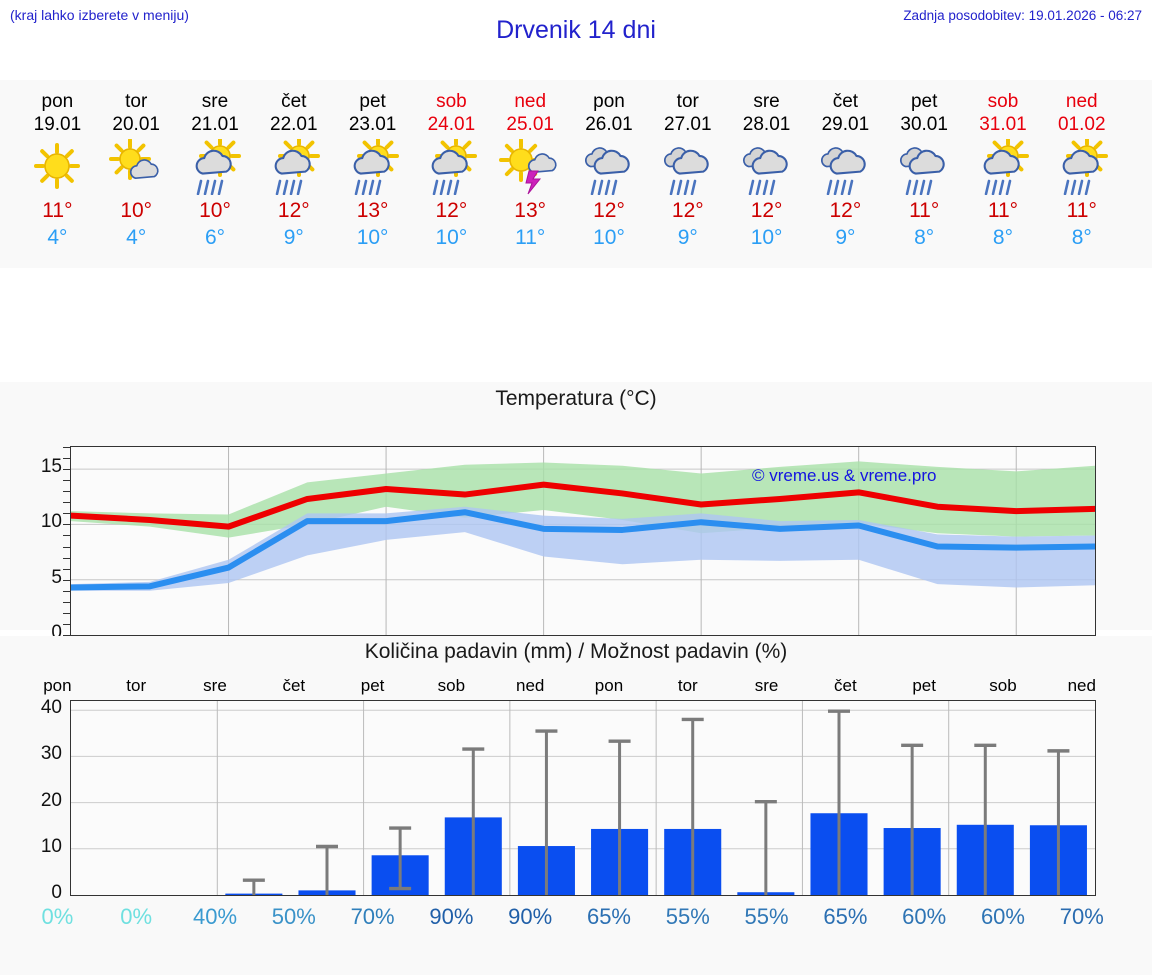 This screenshot has height=975, width=1152. I want to click on precipitation-y-tick: 10, so click(51, 846).